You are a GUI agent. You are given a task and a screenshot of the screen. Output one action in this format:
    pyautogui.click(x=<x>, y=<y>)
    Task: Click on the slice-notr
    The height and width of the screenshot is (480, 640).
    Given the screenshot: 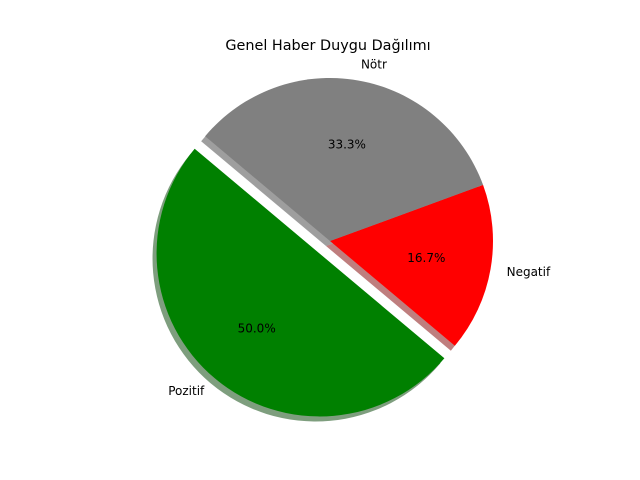 What is the action you would take?
    pyautogui.click(x=344, y=159)
    